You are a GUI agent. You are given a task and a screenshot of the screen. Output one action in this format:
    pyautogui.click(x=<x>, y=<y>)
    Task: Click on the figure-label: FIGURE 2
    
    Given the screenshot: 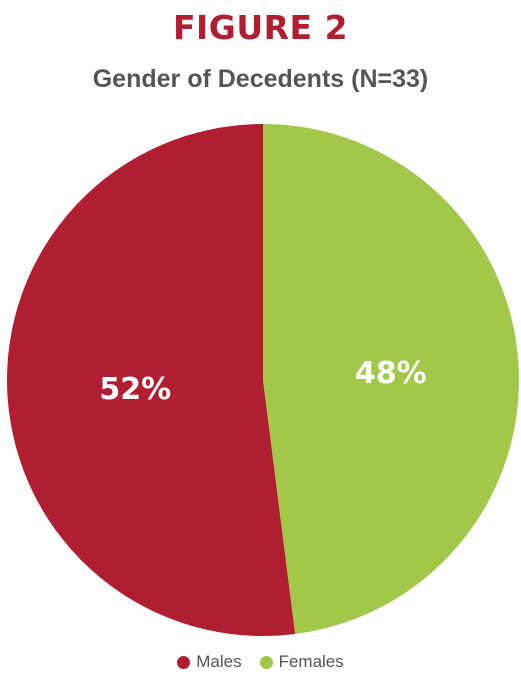 What is the action you would take?
    pyautogui.click(x=260, y=27)
    